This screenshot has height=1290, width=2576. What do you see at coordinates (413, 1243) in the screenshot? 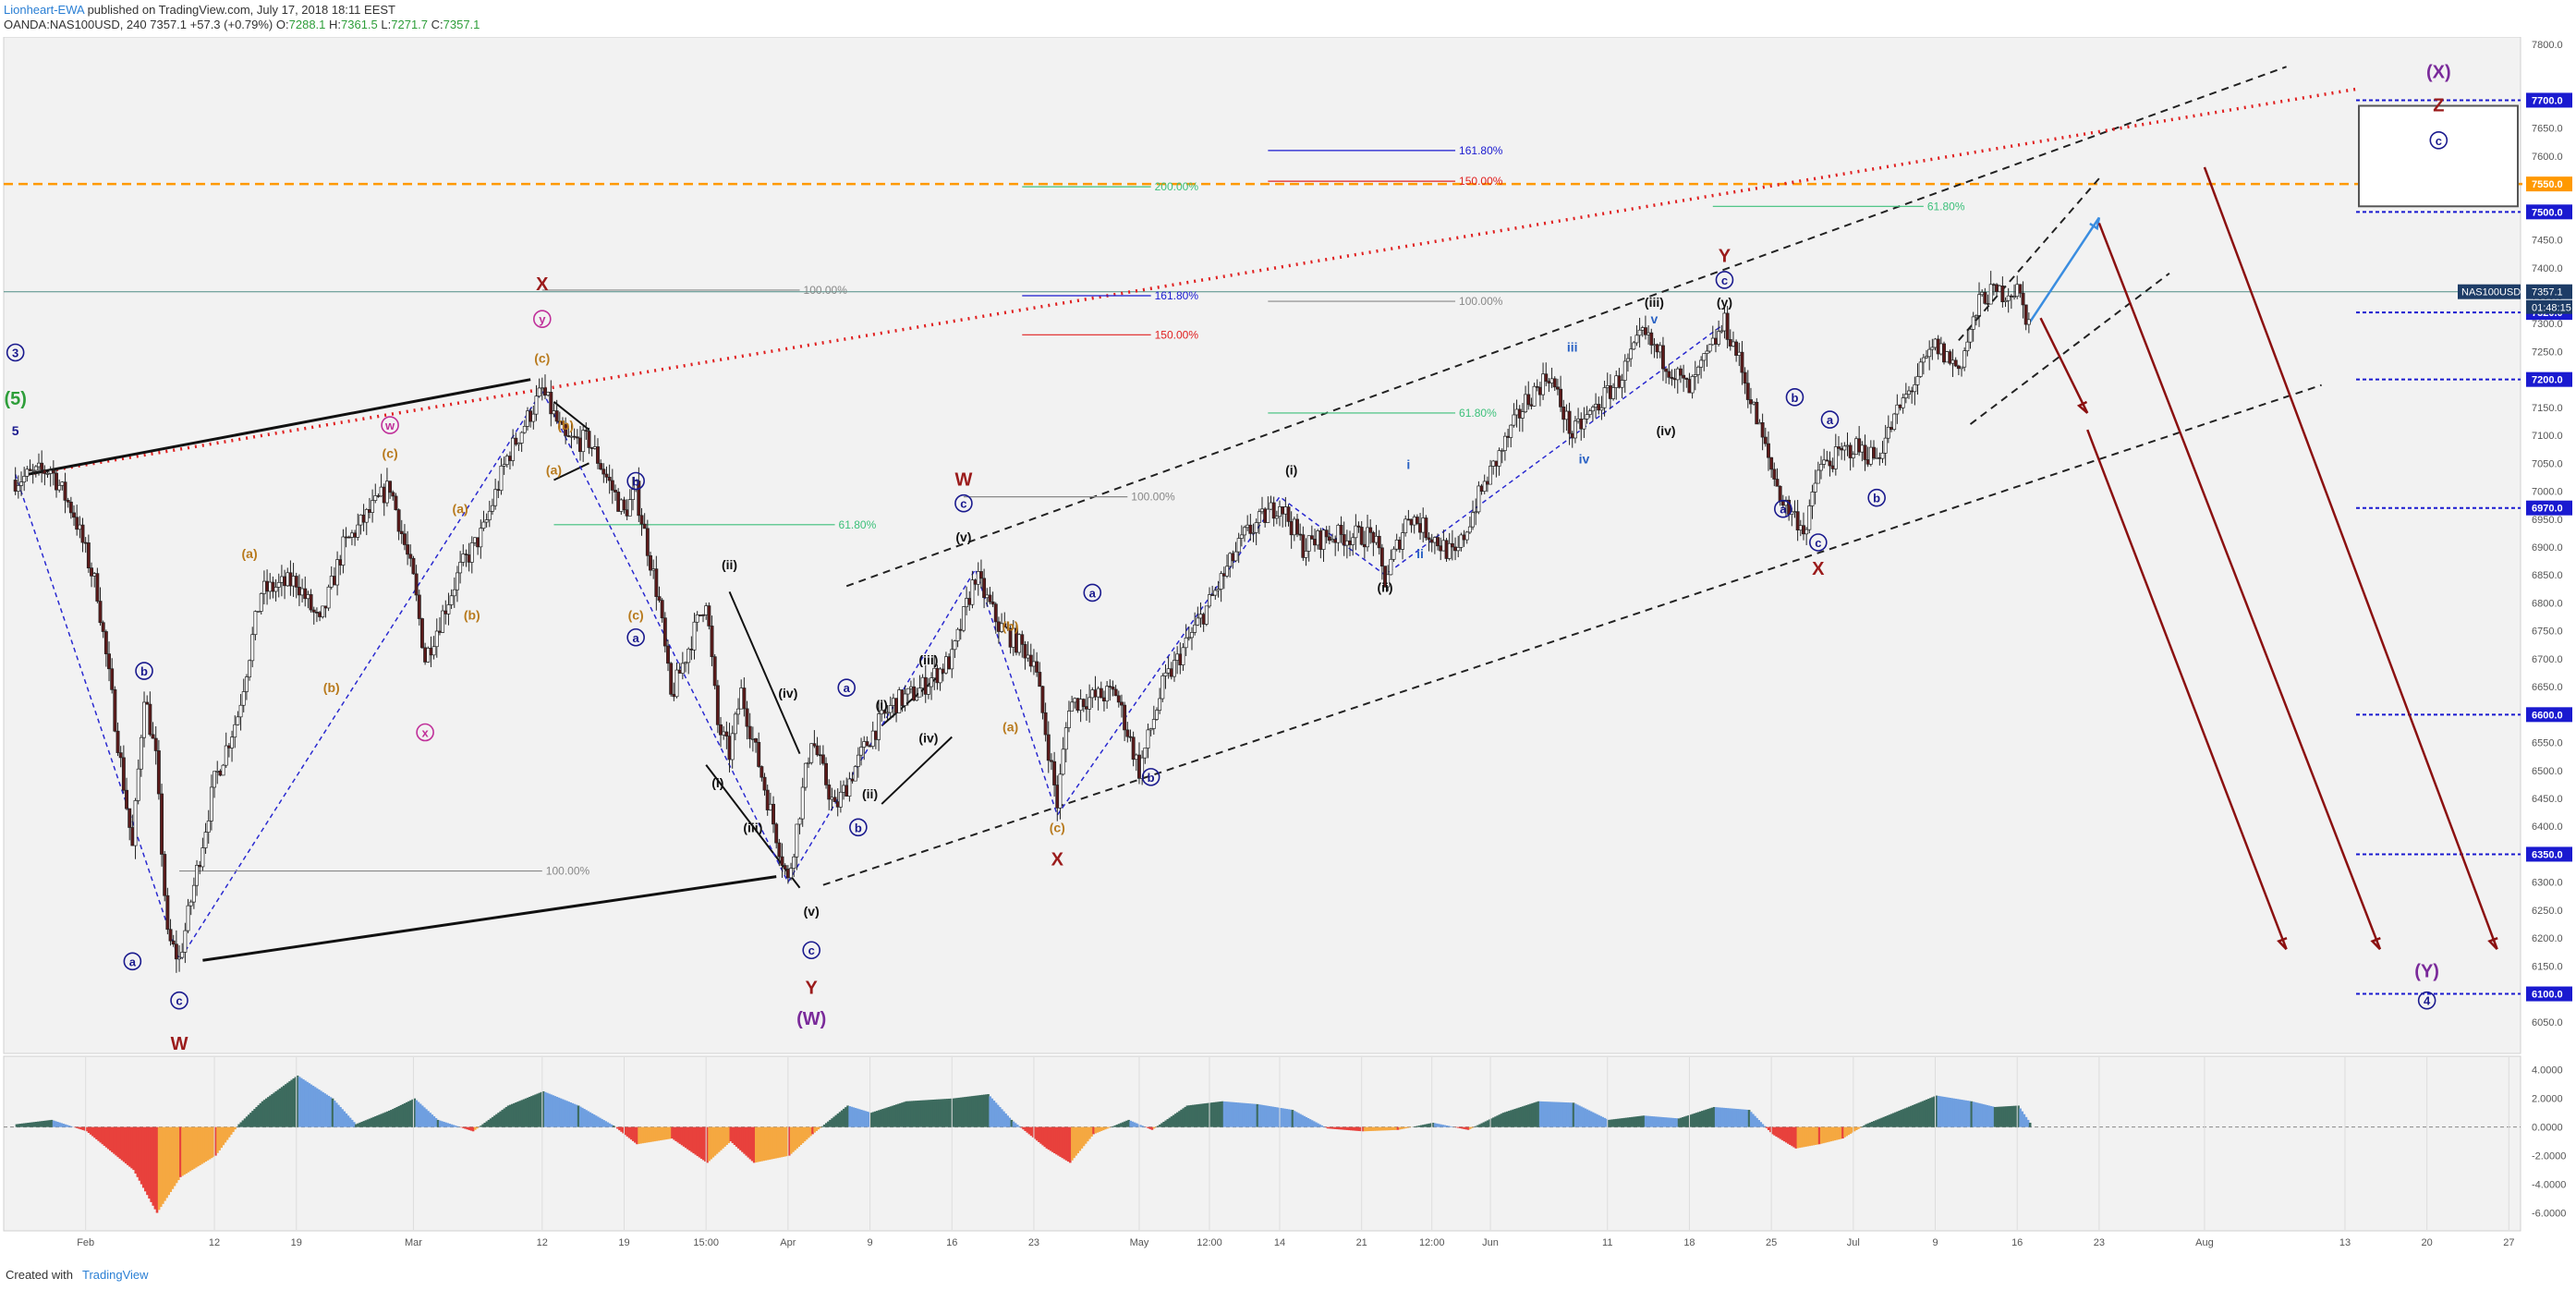
I see `time-tick-label: Mar` at bounding box center [413, 1243].